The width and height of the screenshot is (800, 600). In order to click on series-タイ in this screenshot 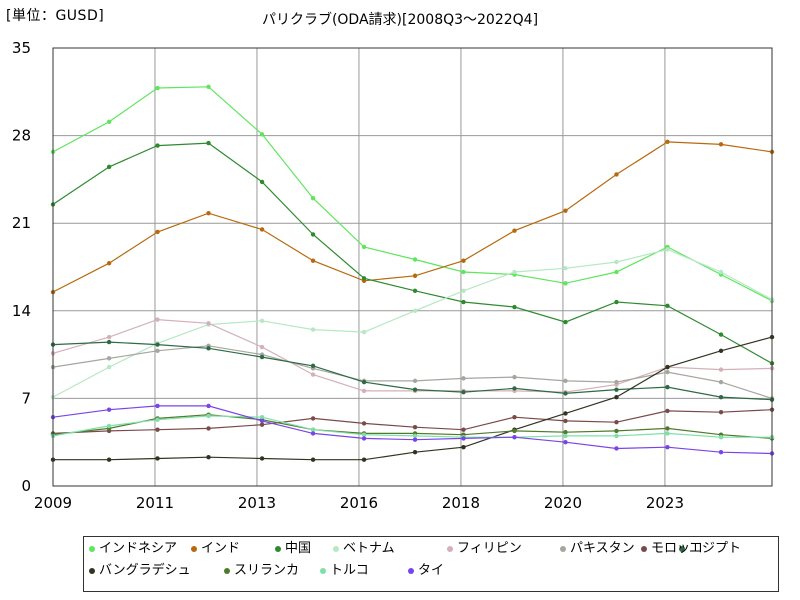, I will do `click(412, 429)`.